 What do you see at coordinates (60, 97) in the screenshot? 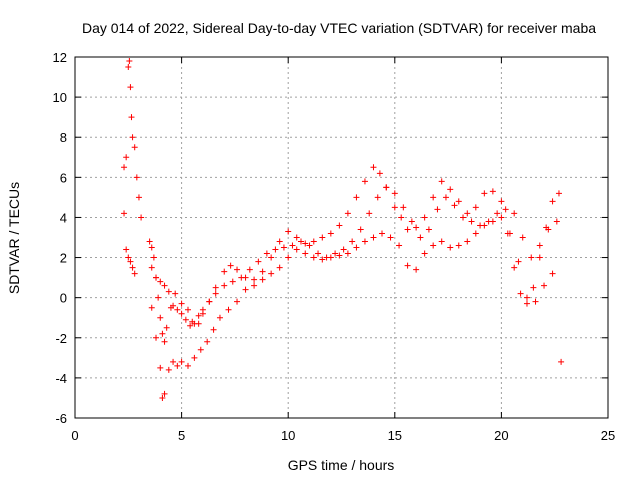
I see `y-tick-label: 10` at bounding box center [60, 97].